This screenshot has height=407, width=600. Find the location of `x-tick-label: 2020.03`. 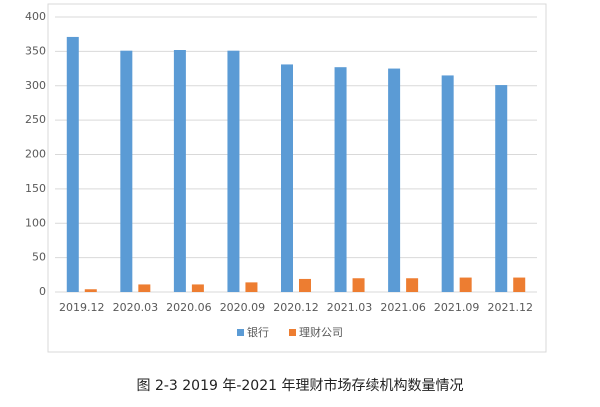

x-tick-label: 2020.03 is located at coordinates (136, 307).